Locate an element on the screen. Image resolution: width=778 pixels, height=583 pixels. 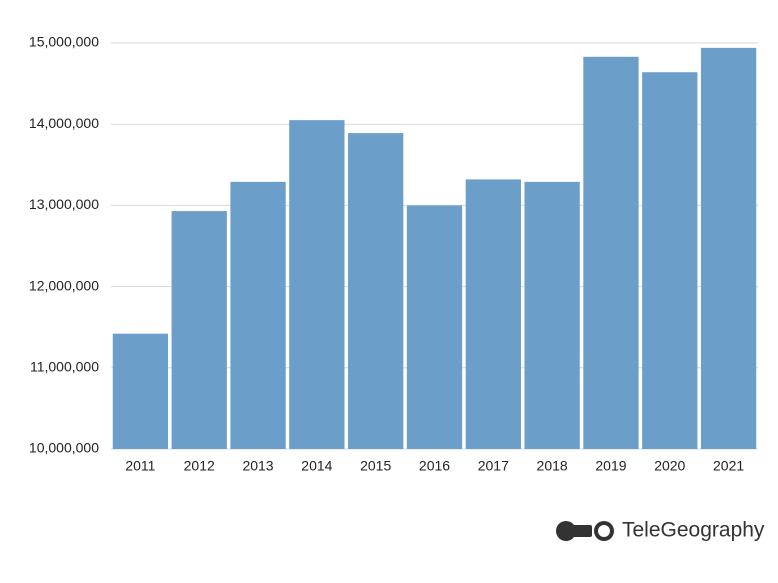
brand-name: TeleGeography is located at coordinates (693, 530).